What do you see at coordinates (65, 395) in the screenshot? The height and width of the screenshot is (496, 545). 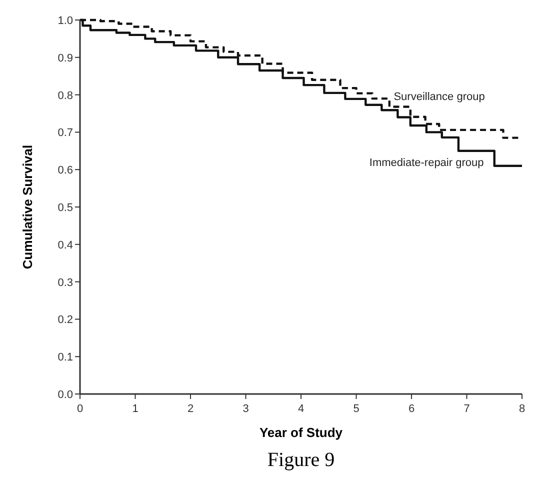 I see `y-tick-label: 0.0` at bounding box center [65, 395].